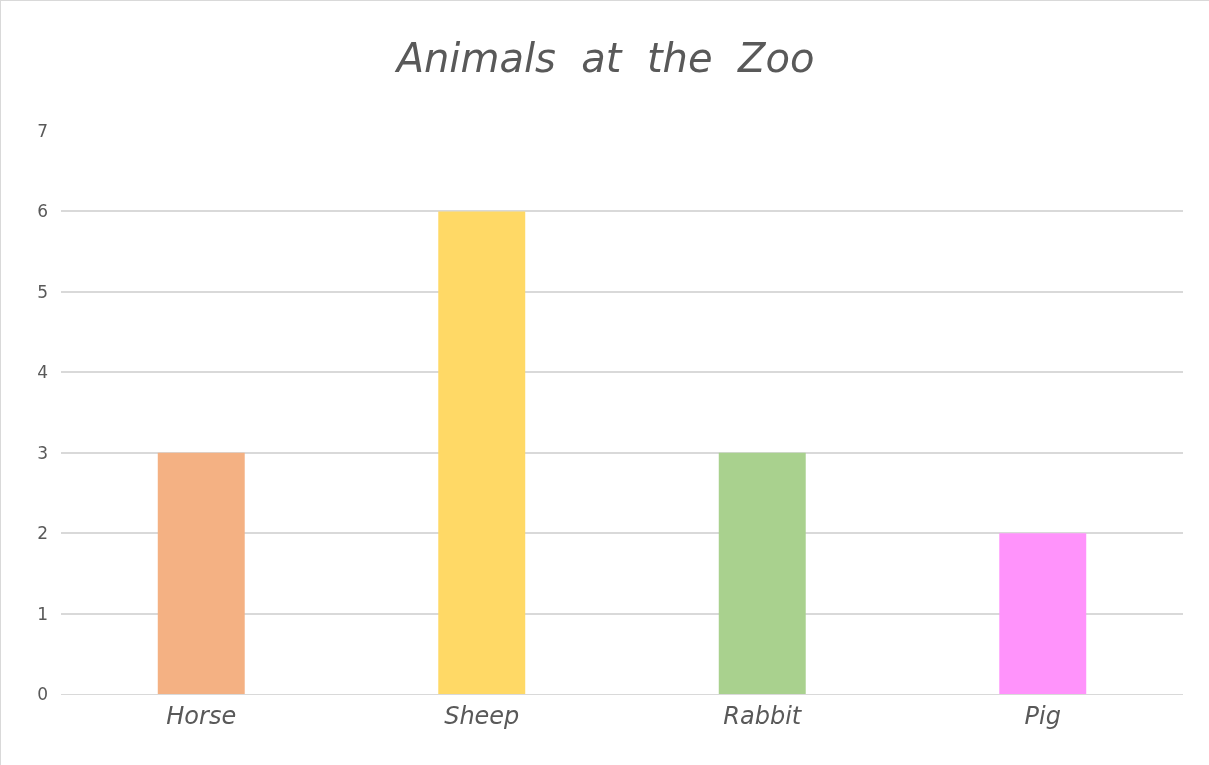  What do you see at coordinates (42, 533) in the screenshot?
I see `y-tick-label: 2` at bounding box center [42, 533].